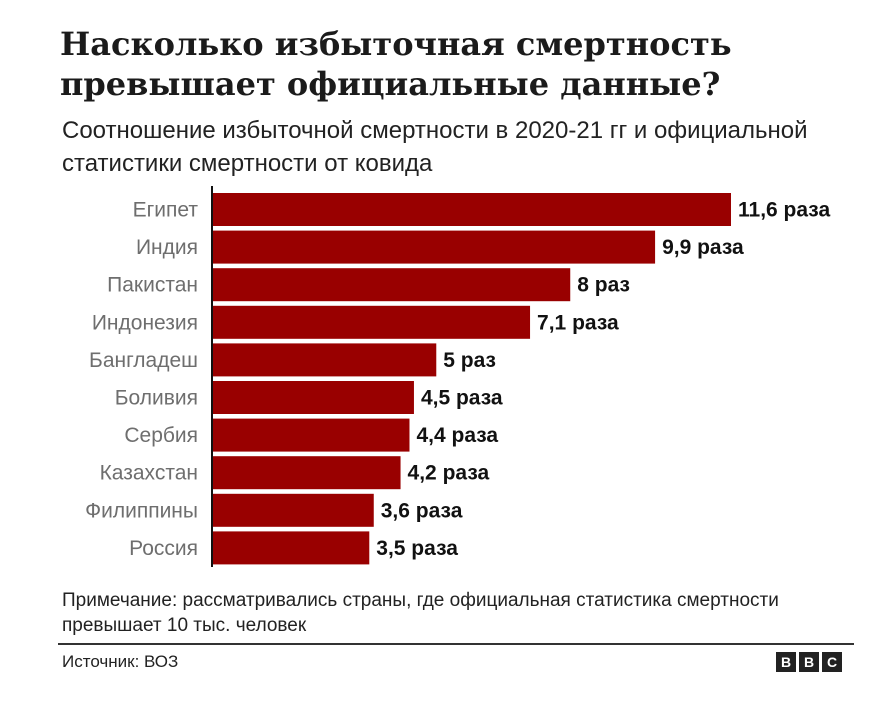 The height and width of the screenshot is (703, 889). What do you see at coordinates (161, 435) in the screenshot?
I see `category-label: Сербия` at bounding box center [161, 435].